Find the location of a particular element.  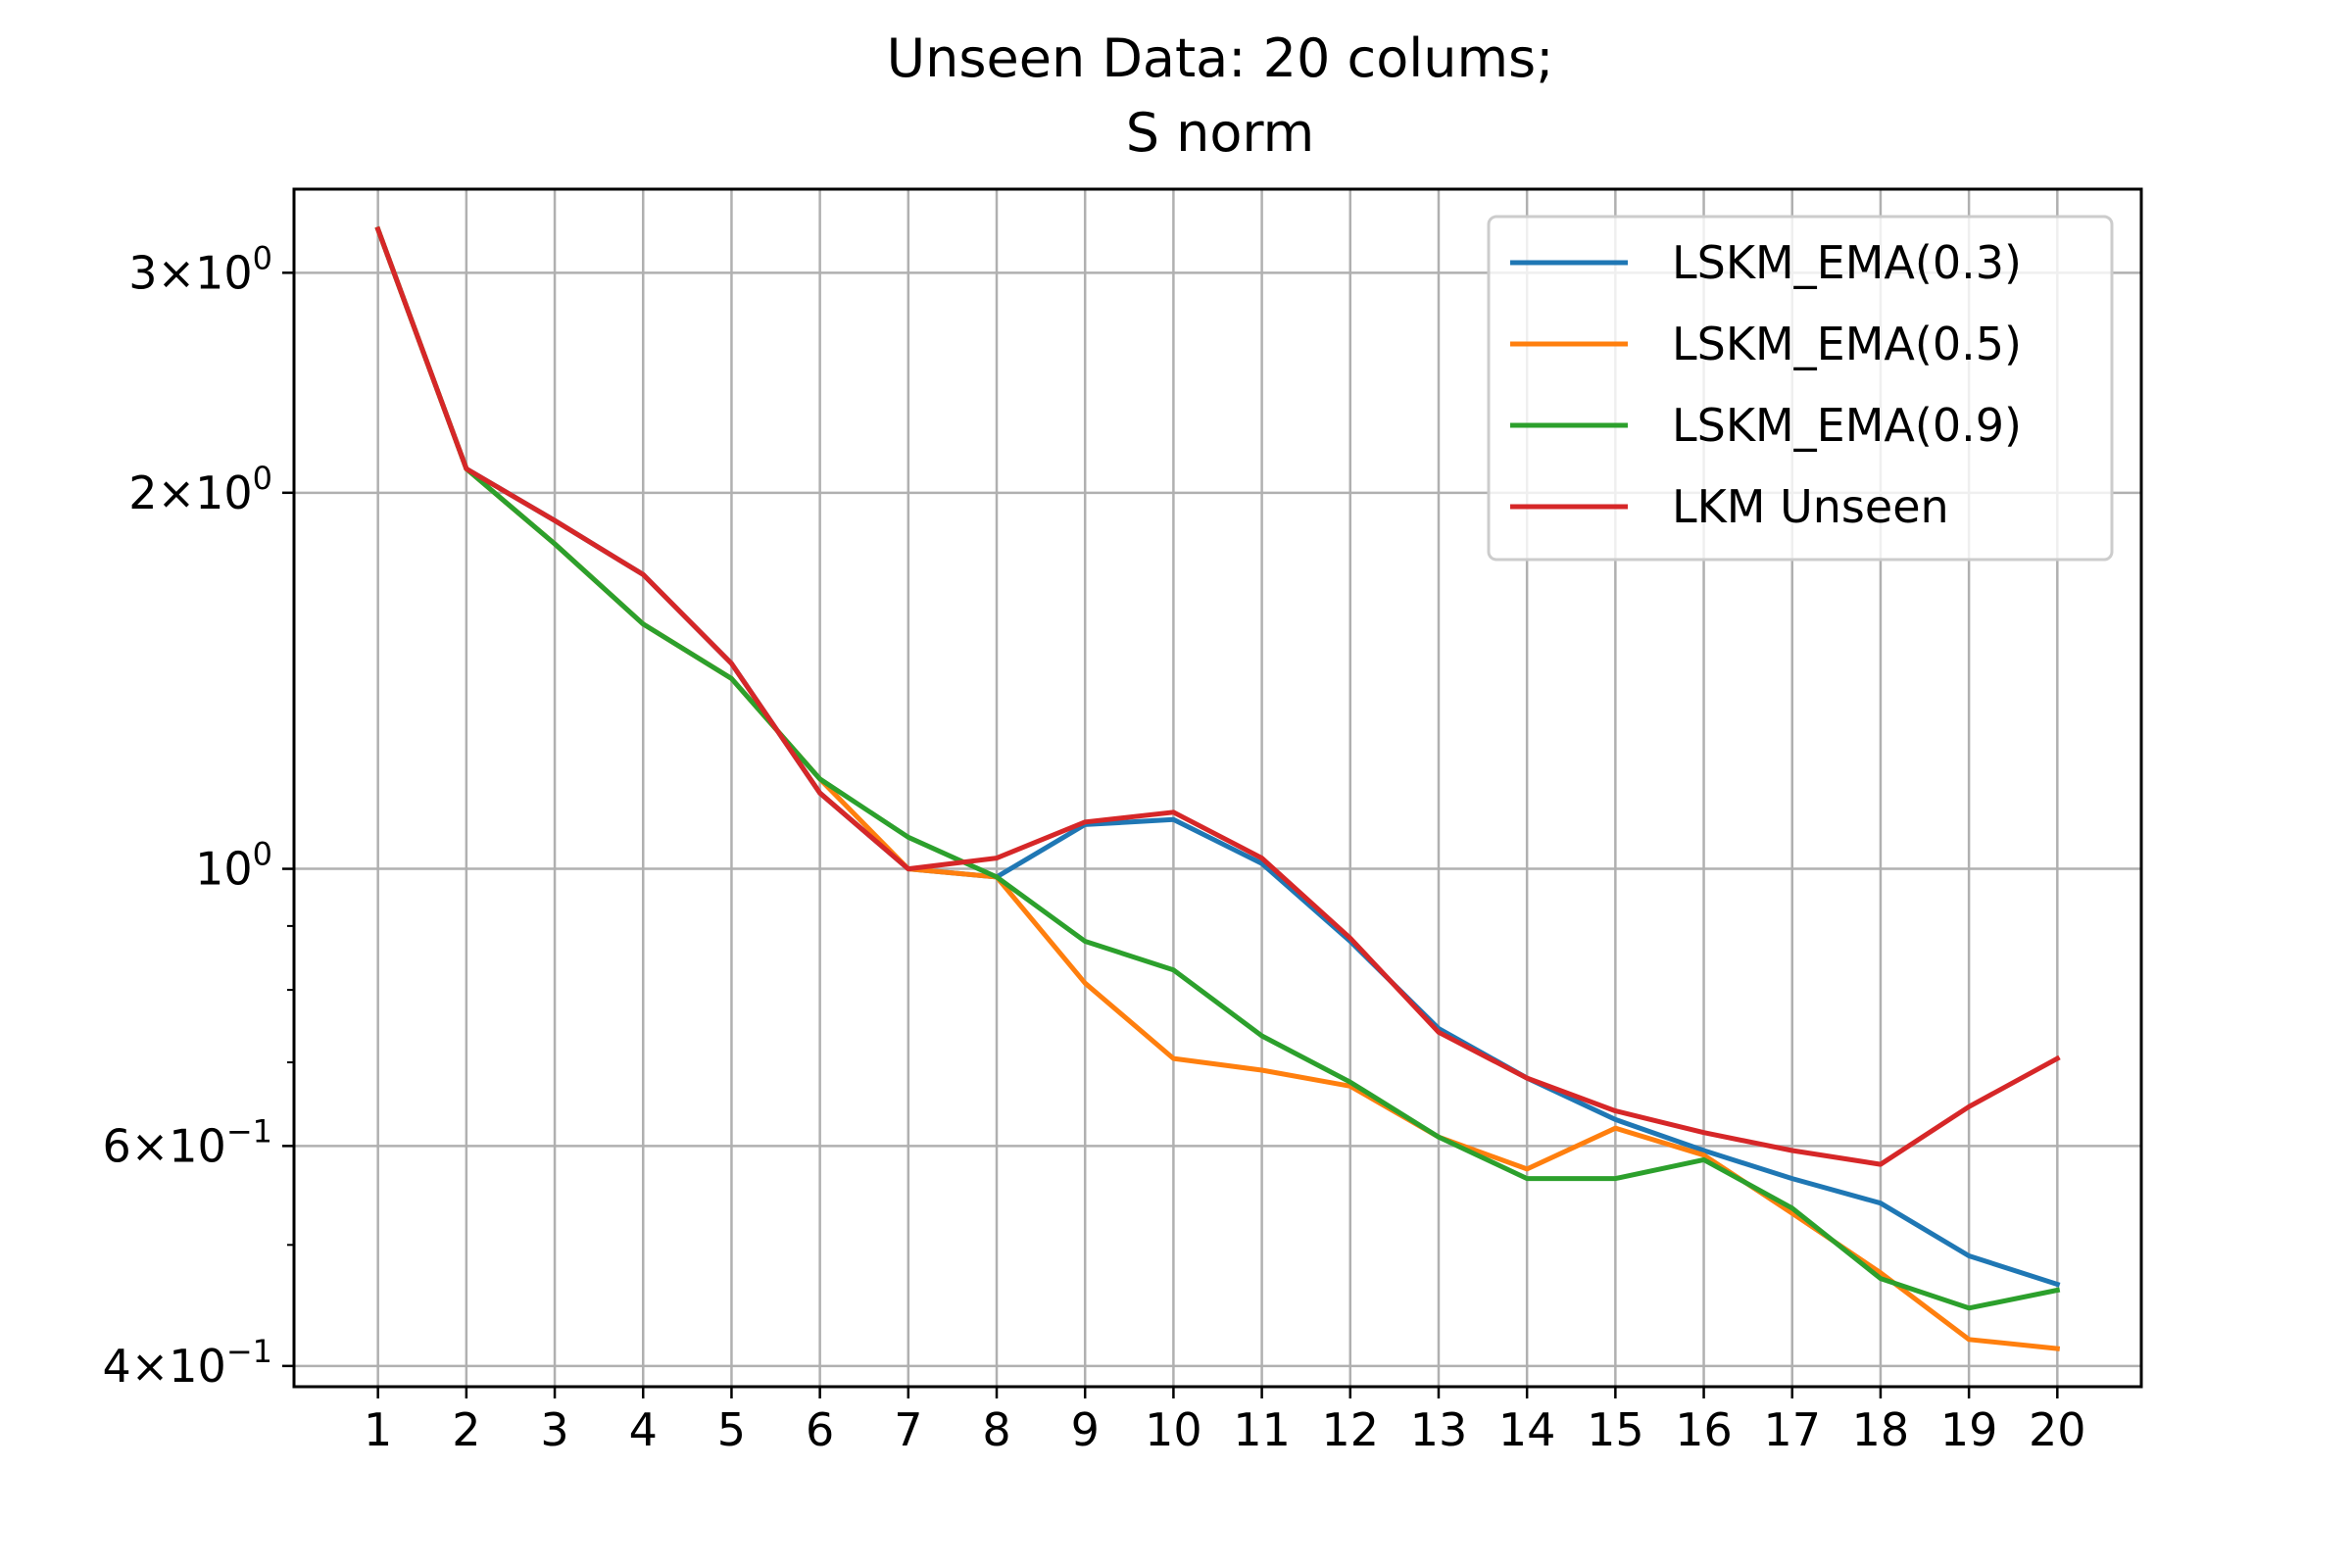

x-tick-label: 1 is located at coordinates (378, 1429).